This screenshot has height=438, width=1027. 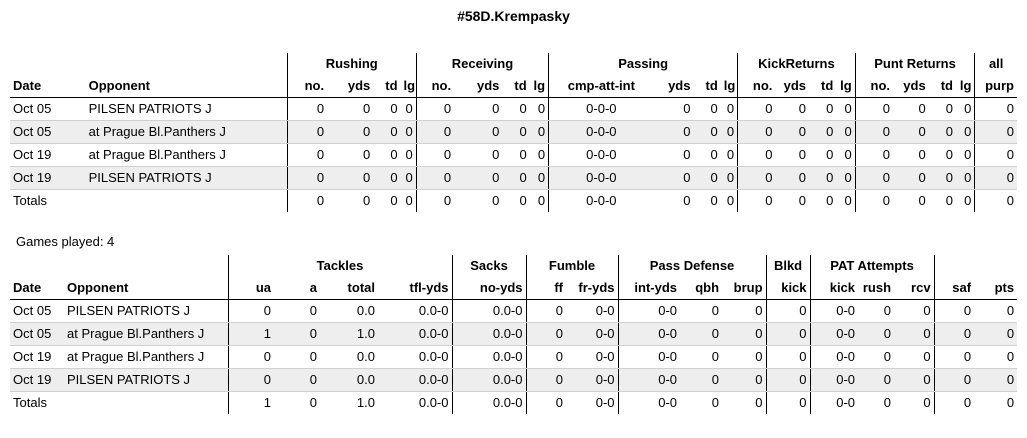 I want to click on group-header-passing: Passing, so click(x=643, y=64).